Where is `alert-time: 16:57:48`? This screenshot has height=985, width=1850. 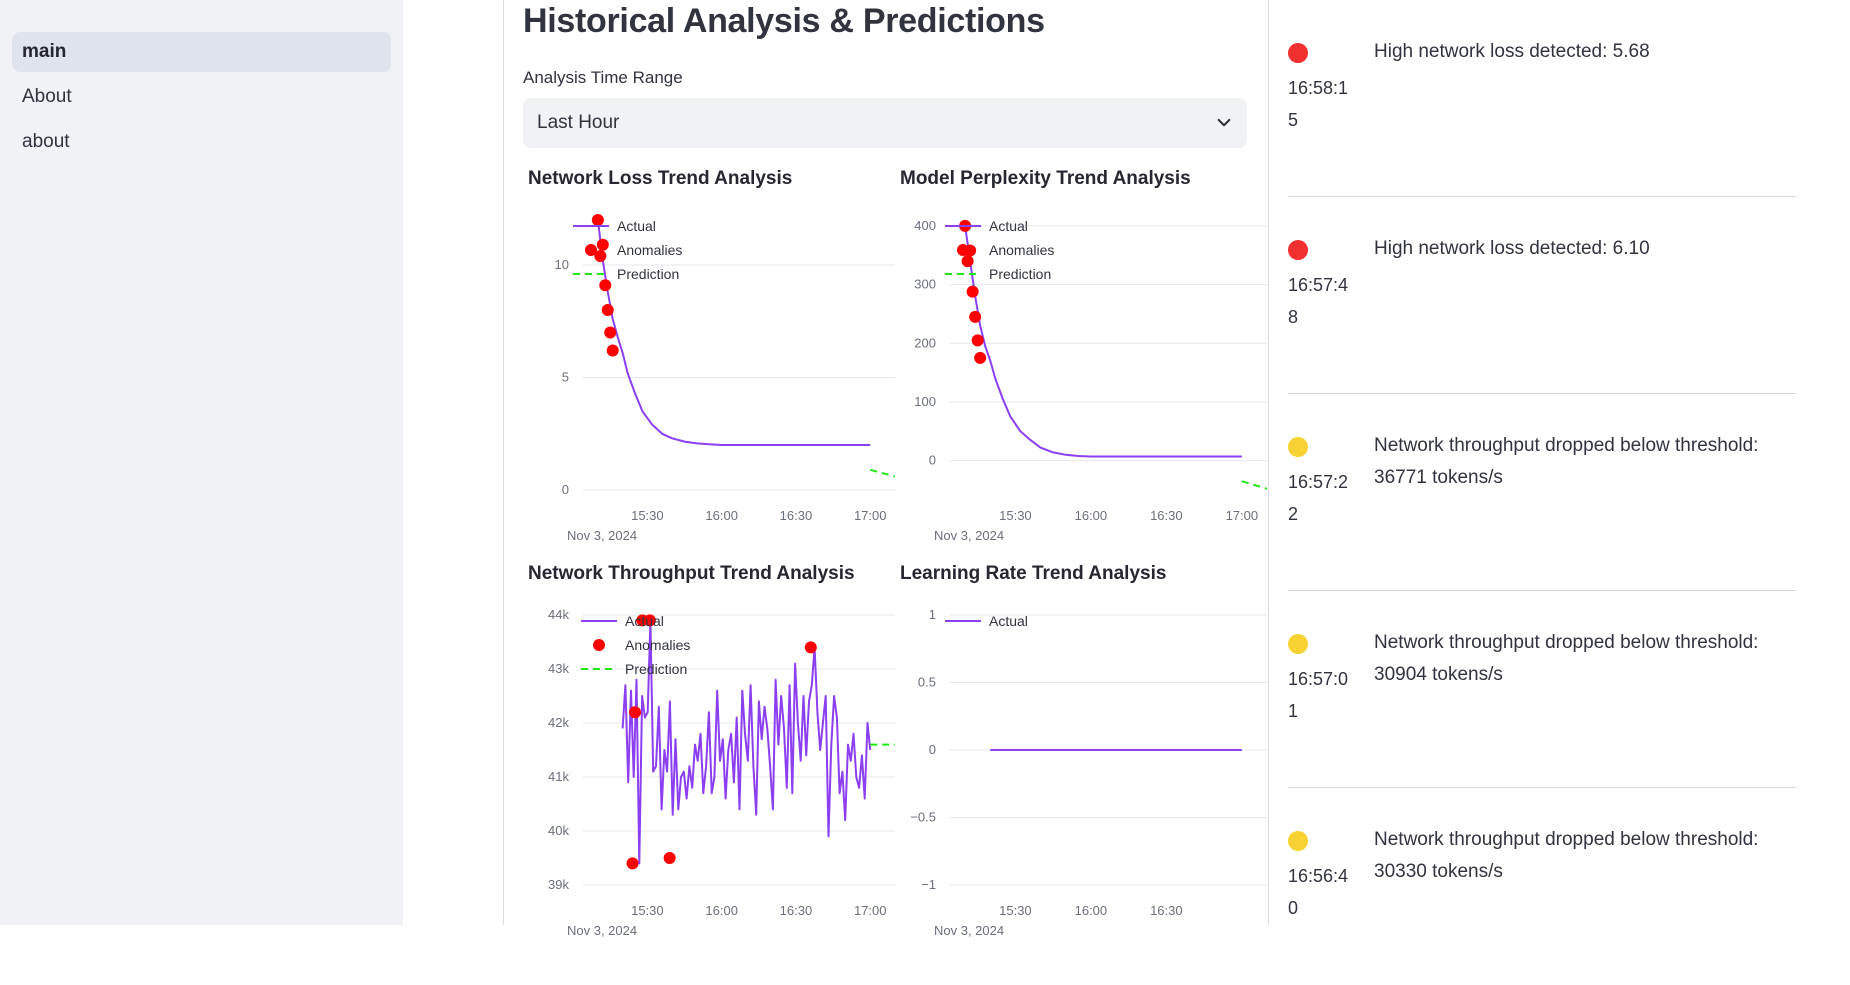 alert-time: 16:57:48 is located at coordinates (1318, 301).